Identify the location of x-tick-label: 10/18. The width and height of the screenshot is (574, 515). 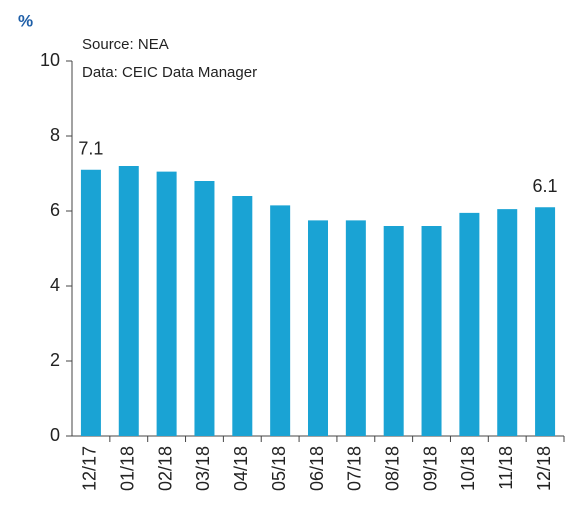
(468, 468).